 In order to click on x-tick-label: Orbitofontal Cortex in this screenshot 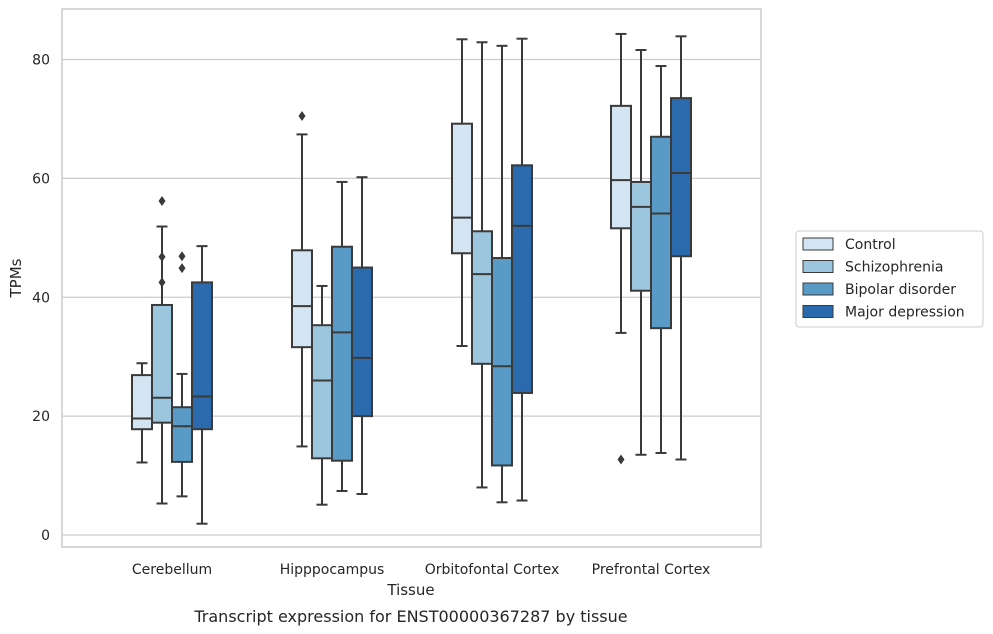, I will do `click(492, 570)`.